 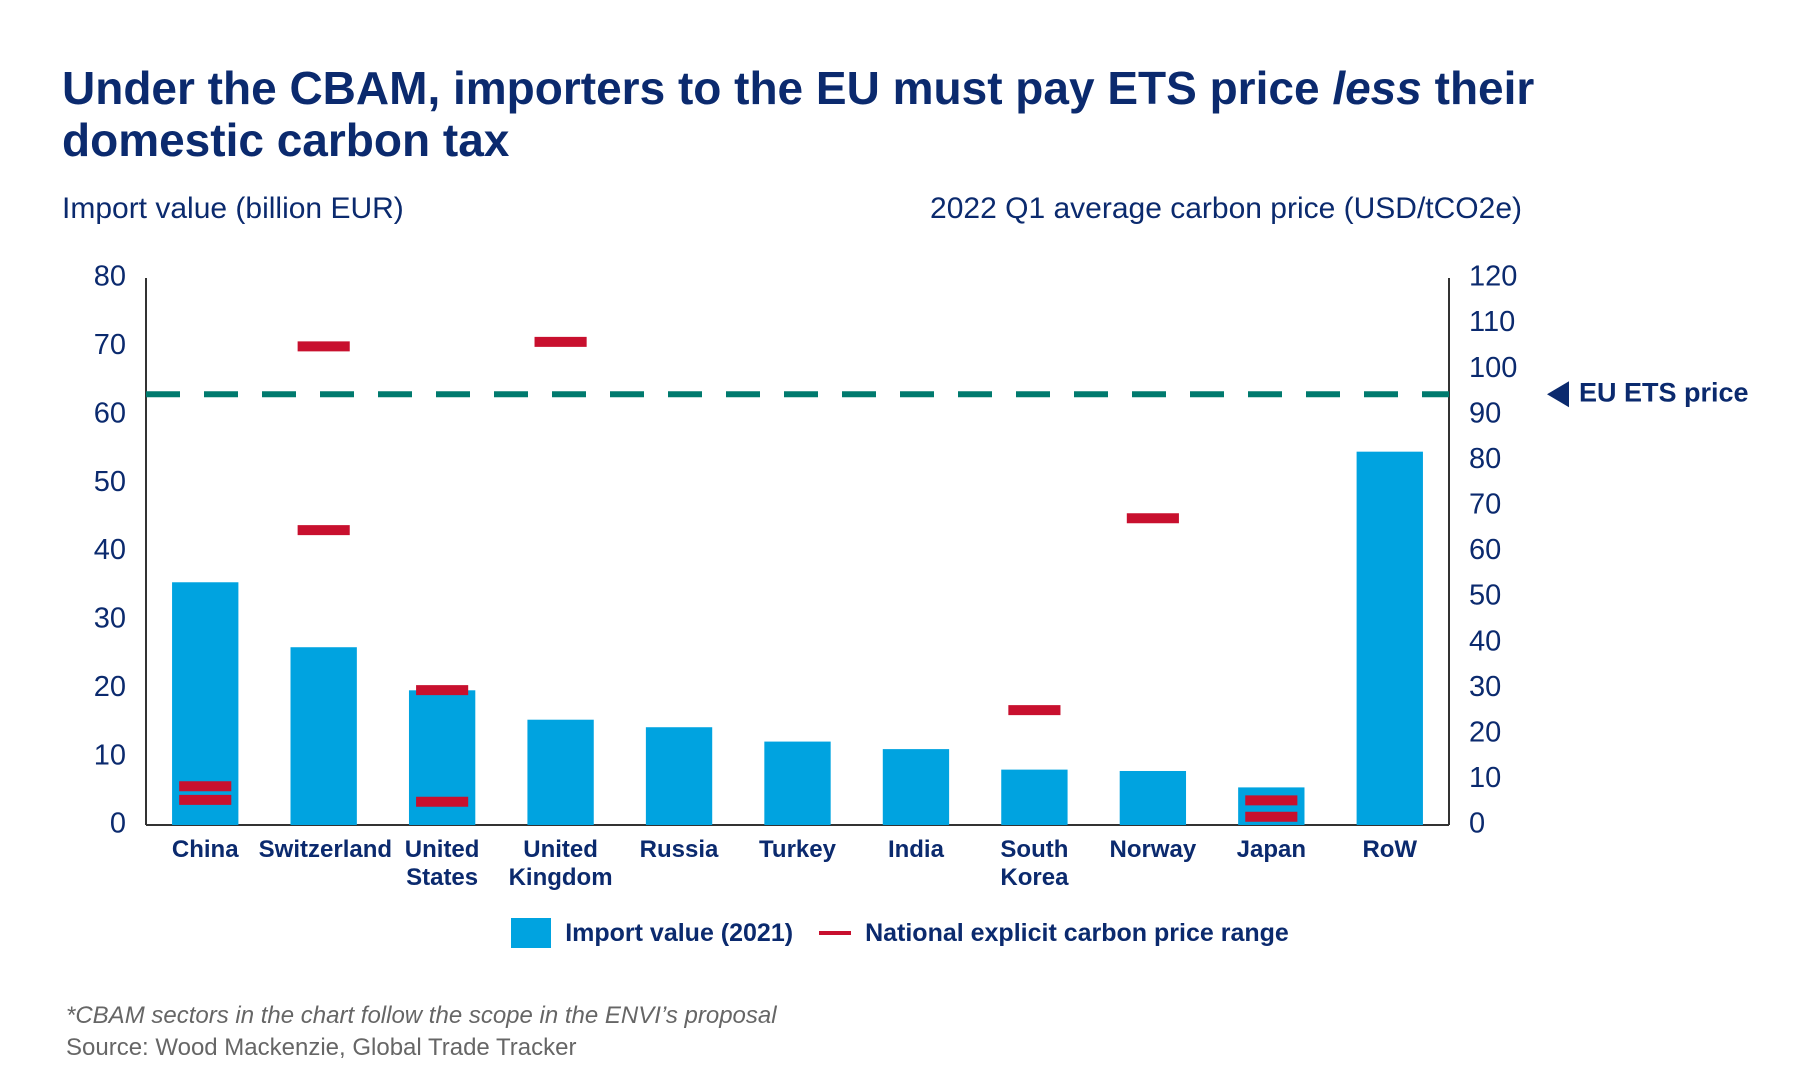 What do you see at coordinates (1077, 932) in the screenshot?
I see `legend-label: National explicit carbon price range` at bounding box center [1077, 932].